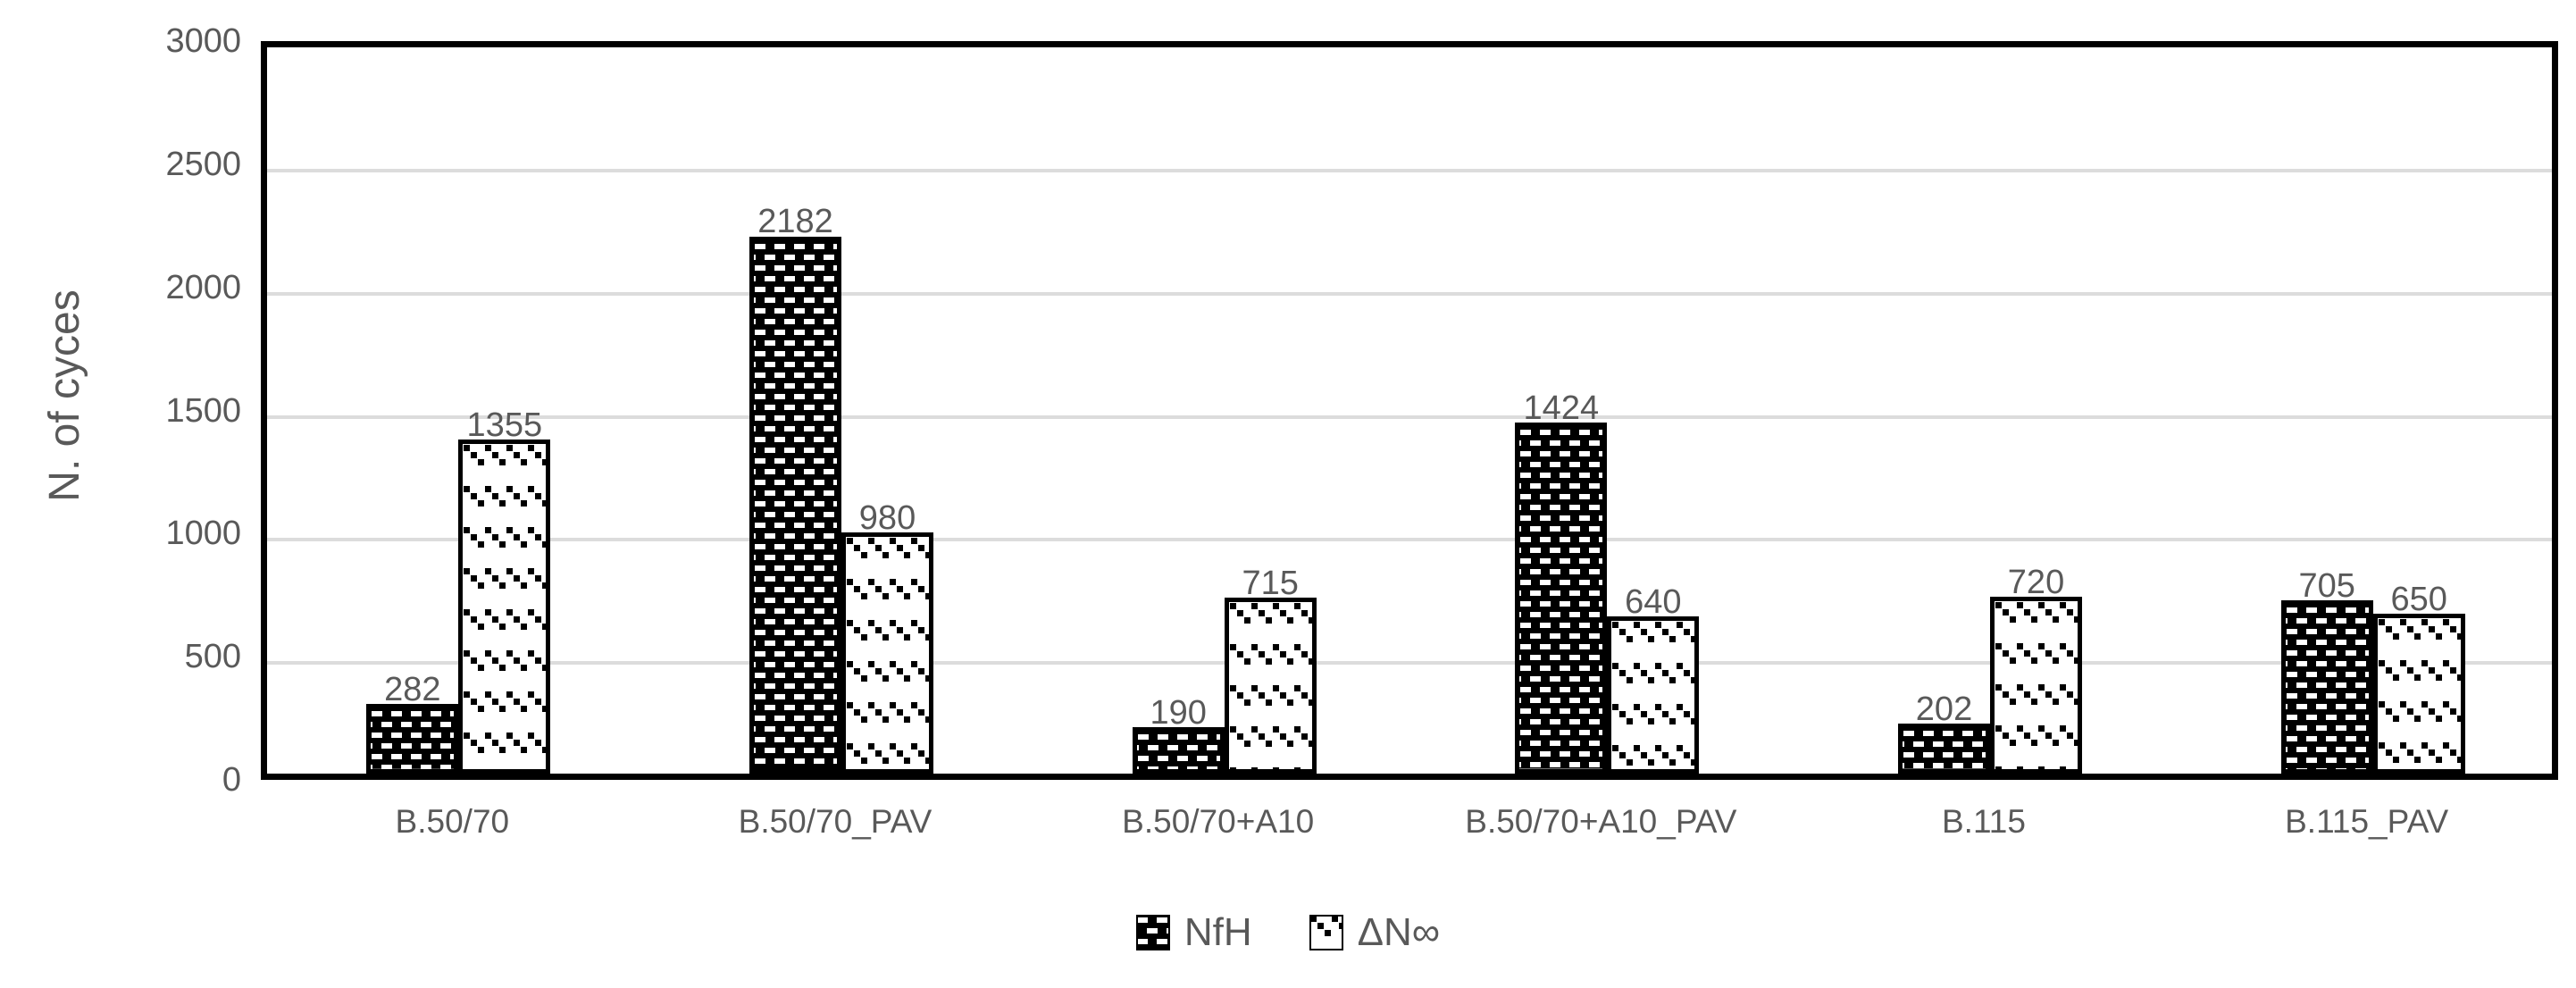 Image resolution: width=2576 pixels, height=988 pixels. Describe the element at coordinates (887, 517) in the screenshot. I see `data-label: 980` at that location.